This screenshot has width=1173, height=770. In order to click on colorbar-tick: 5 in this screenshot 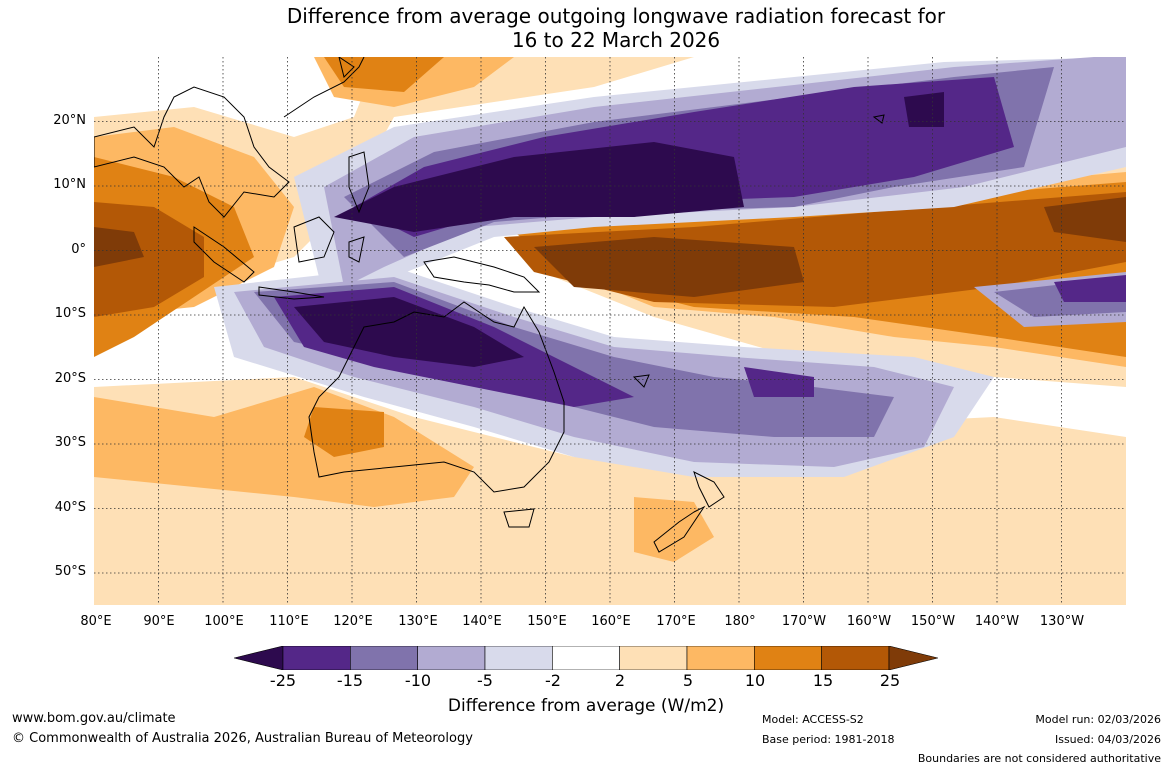, I will do `click(688, 680)`.